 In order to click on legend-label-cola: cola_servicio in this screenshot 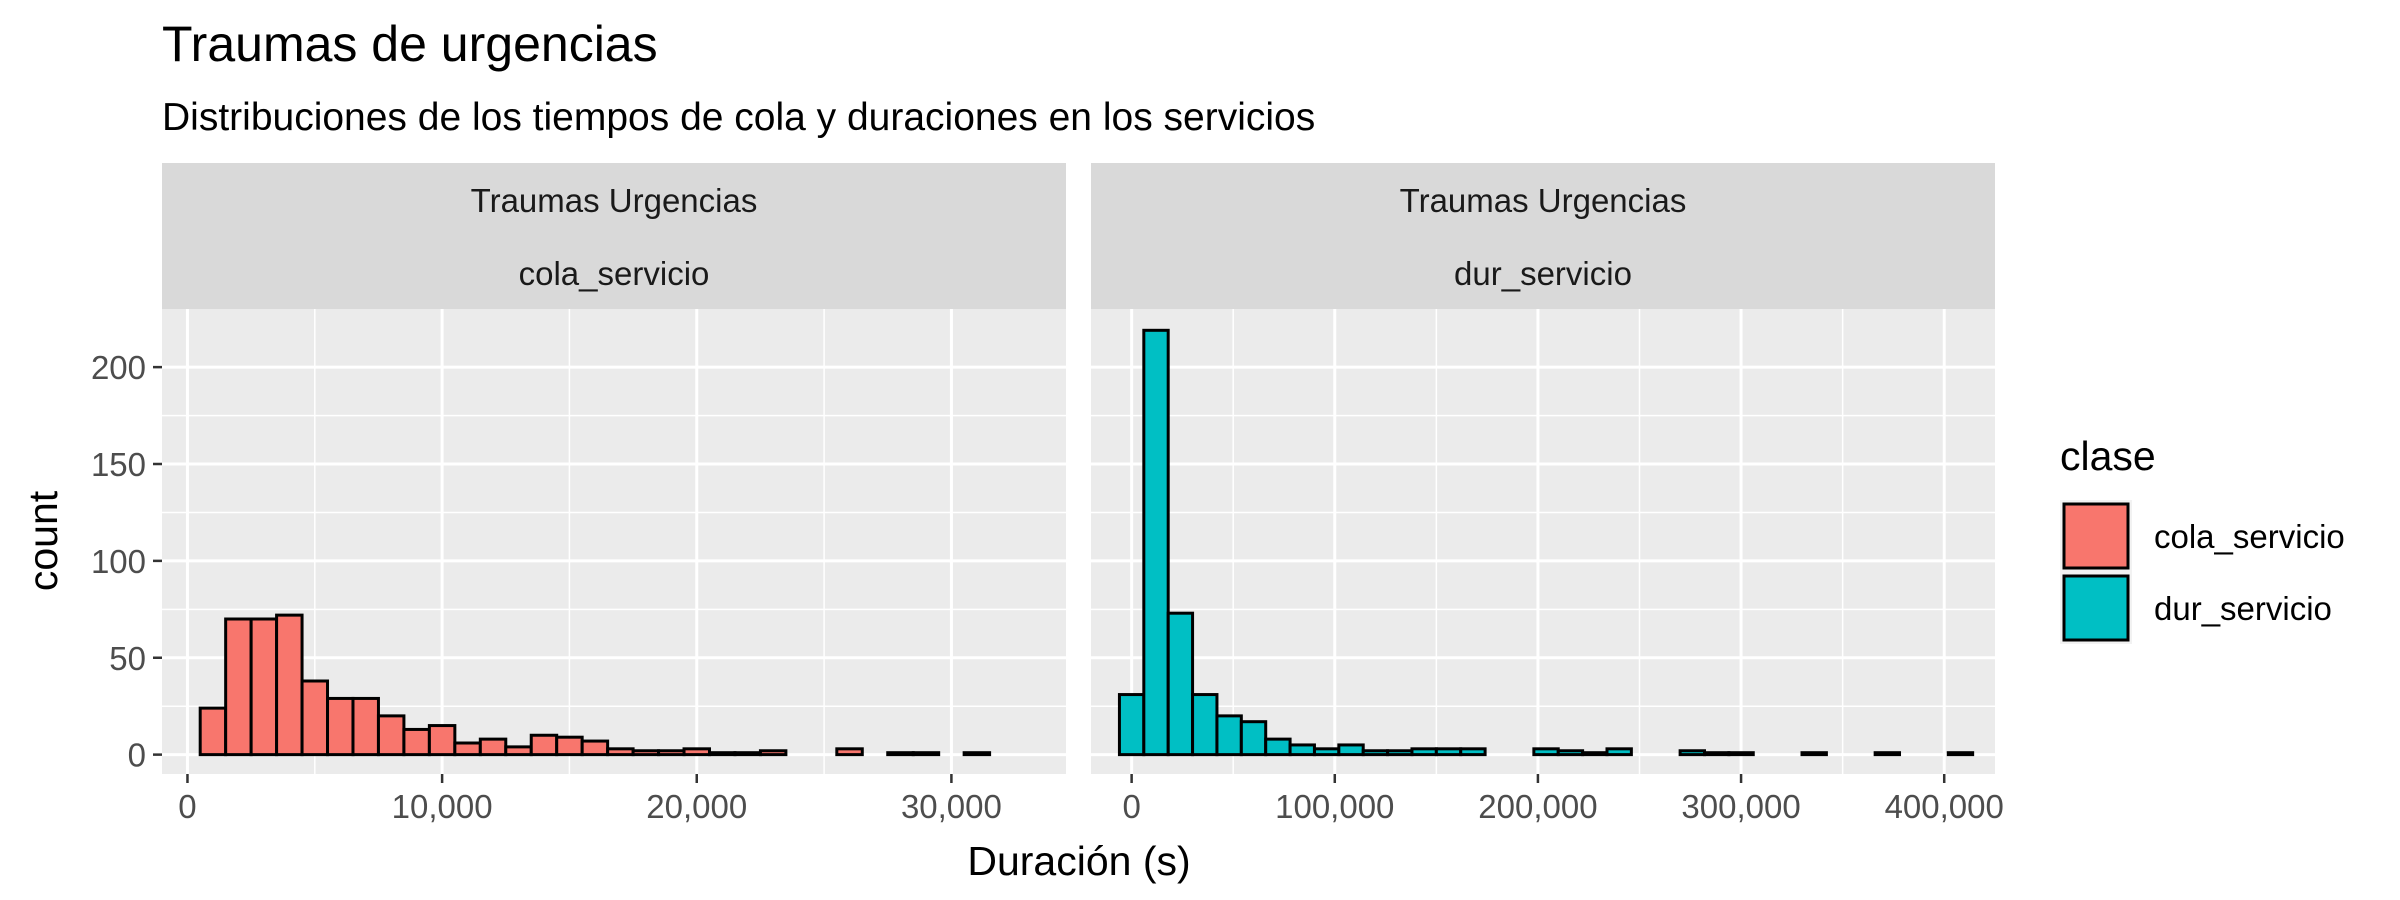, I will do `click(2249, 536)`.